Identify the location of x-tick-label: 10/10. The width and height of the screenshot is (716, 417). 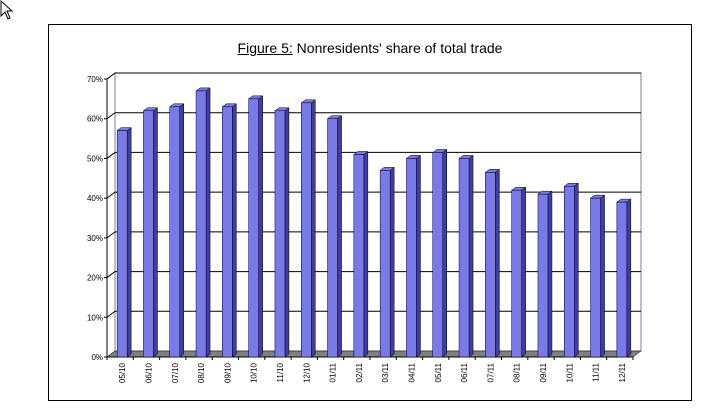
(254, 372).